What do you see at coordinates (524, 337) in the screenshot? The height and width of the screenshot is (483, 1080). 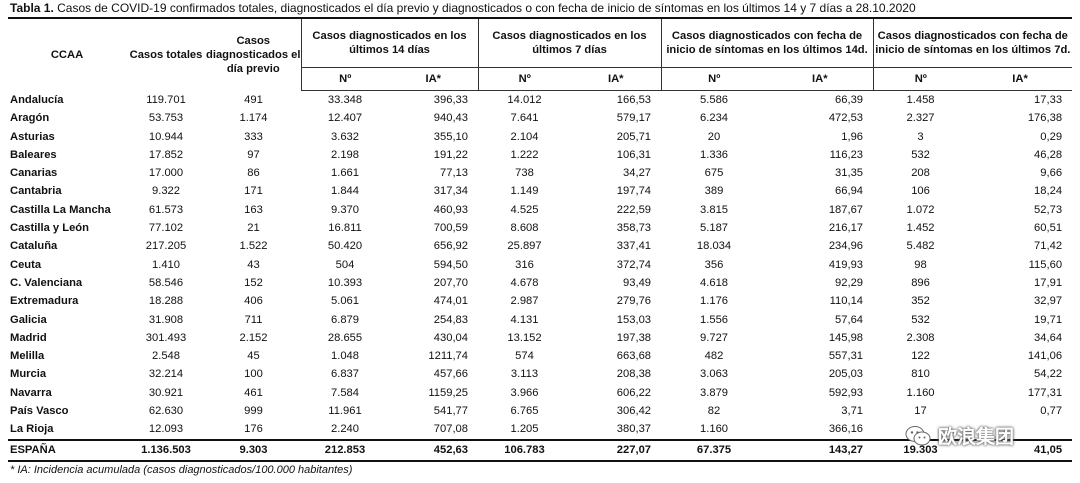 I see `cell-n-7-dias: 13.152` at bounding box center [524, 337].